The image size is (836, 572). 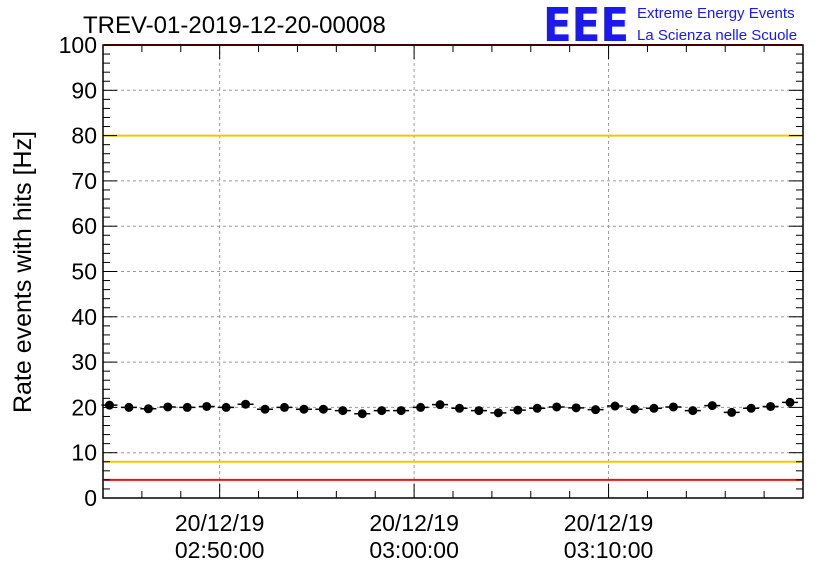 I want to click on y-tick-label: 80, so click(x=84, y=136).